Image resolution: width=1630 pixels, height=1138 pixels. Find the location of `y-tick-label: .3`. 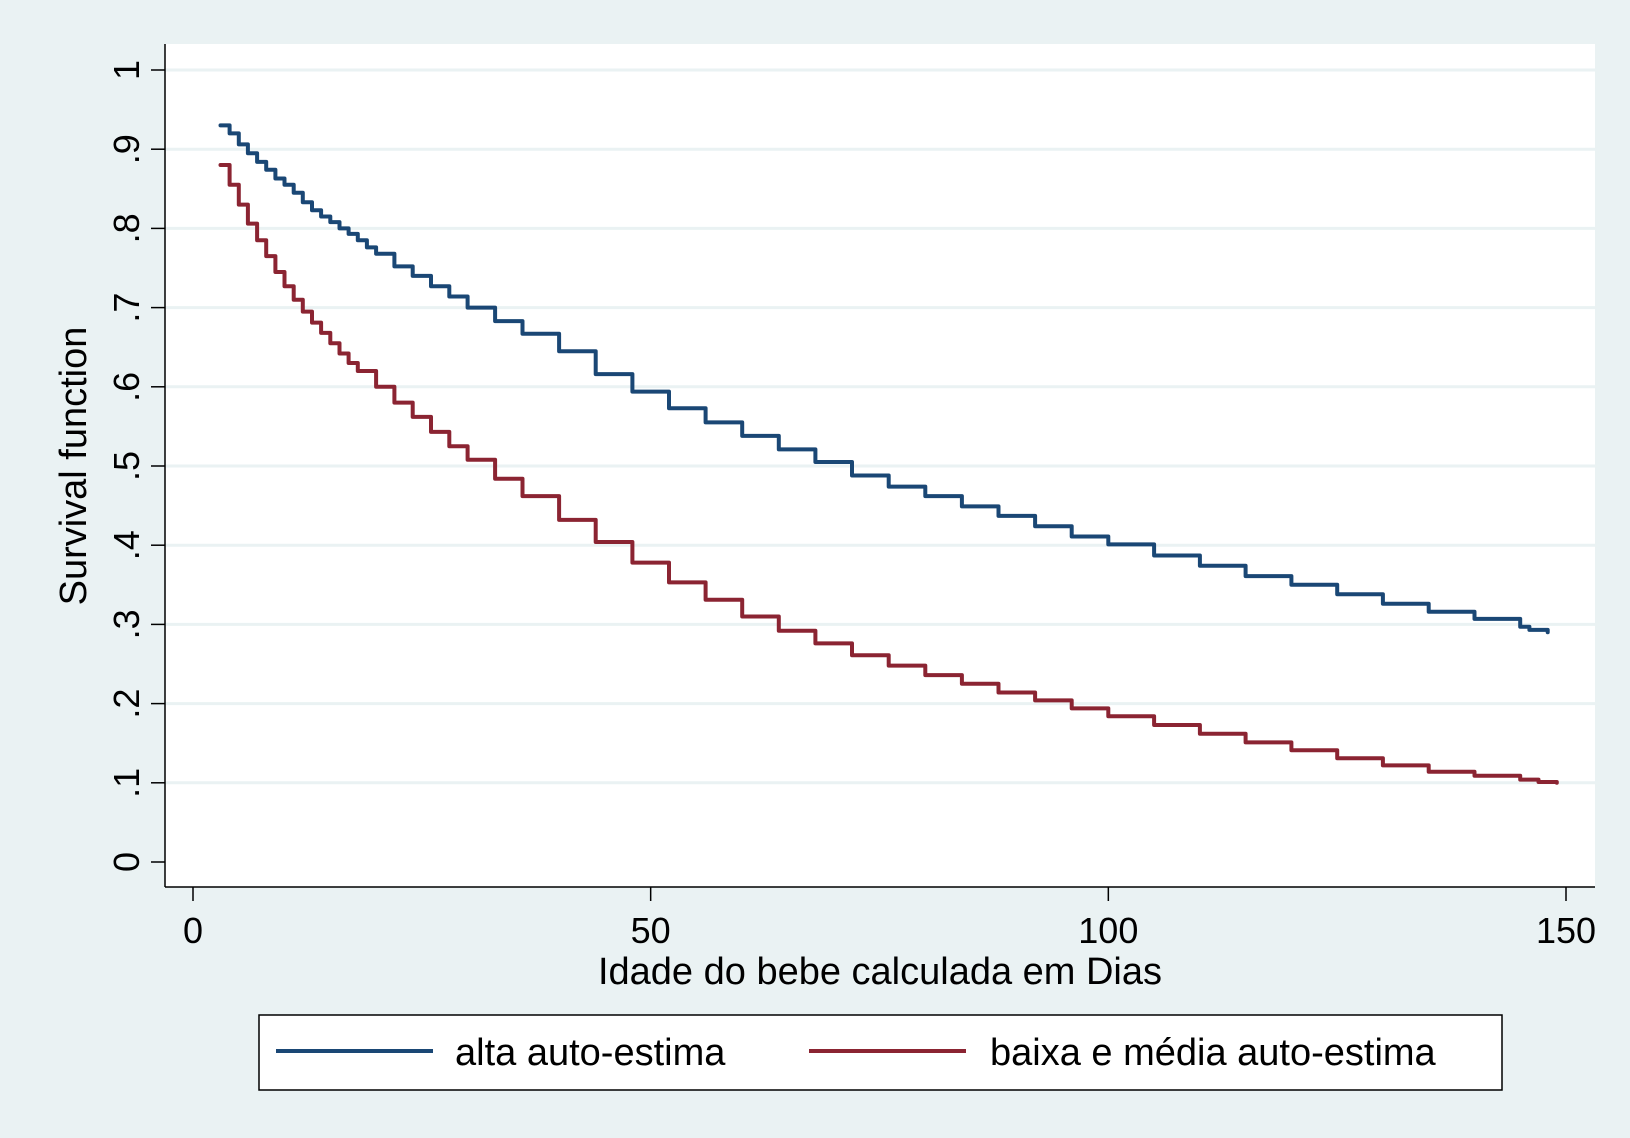

y-tick-label: .3 is located at coordinates (126, 624).